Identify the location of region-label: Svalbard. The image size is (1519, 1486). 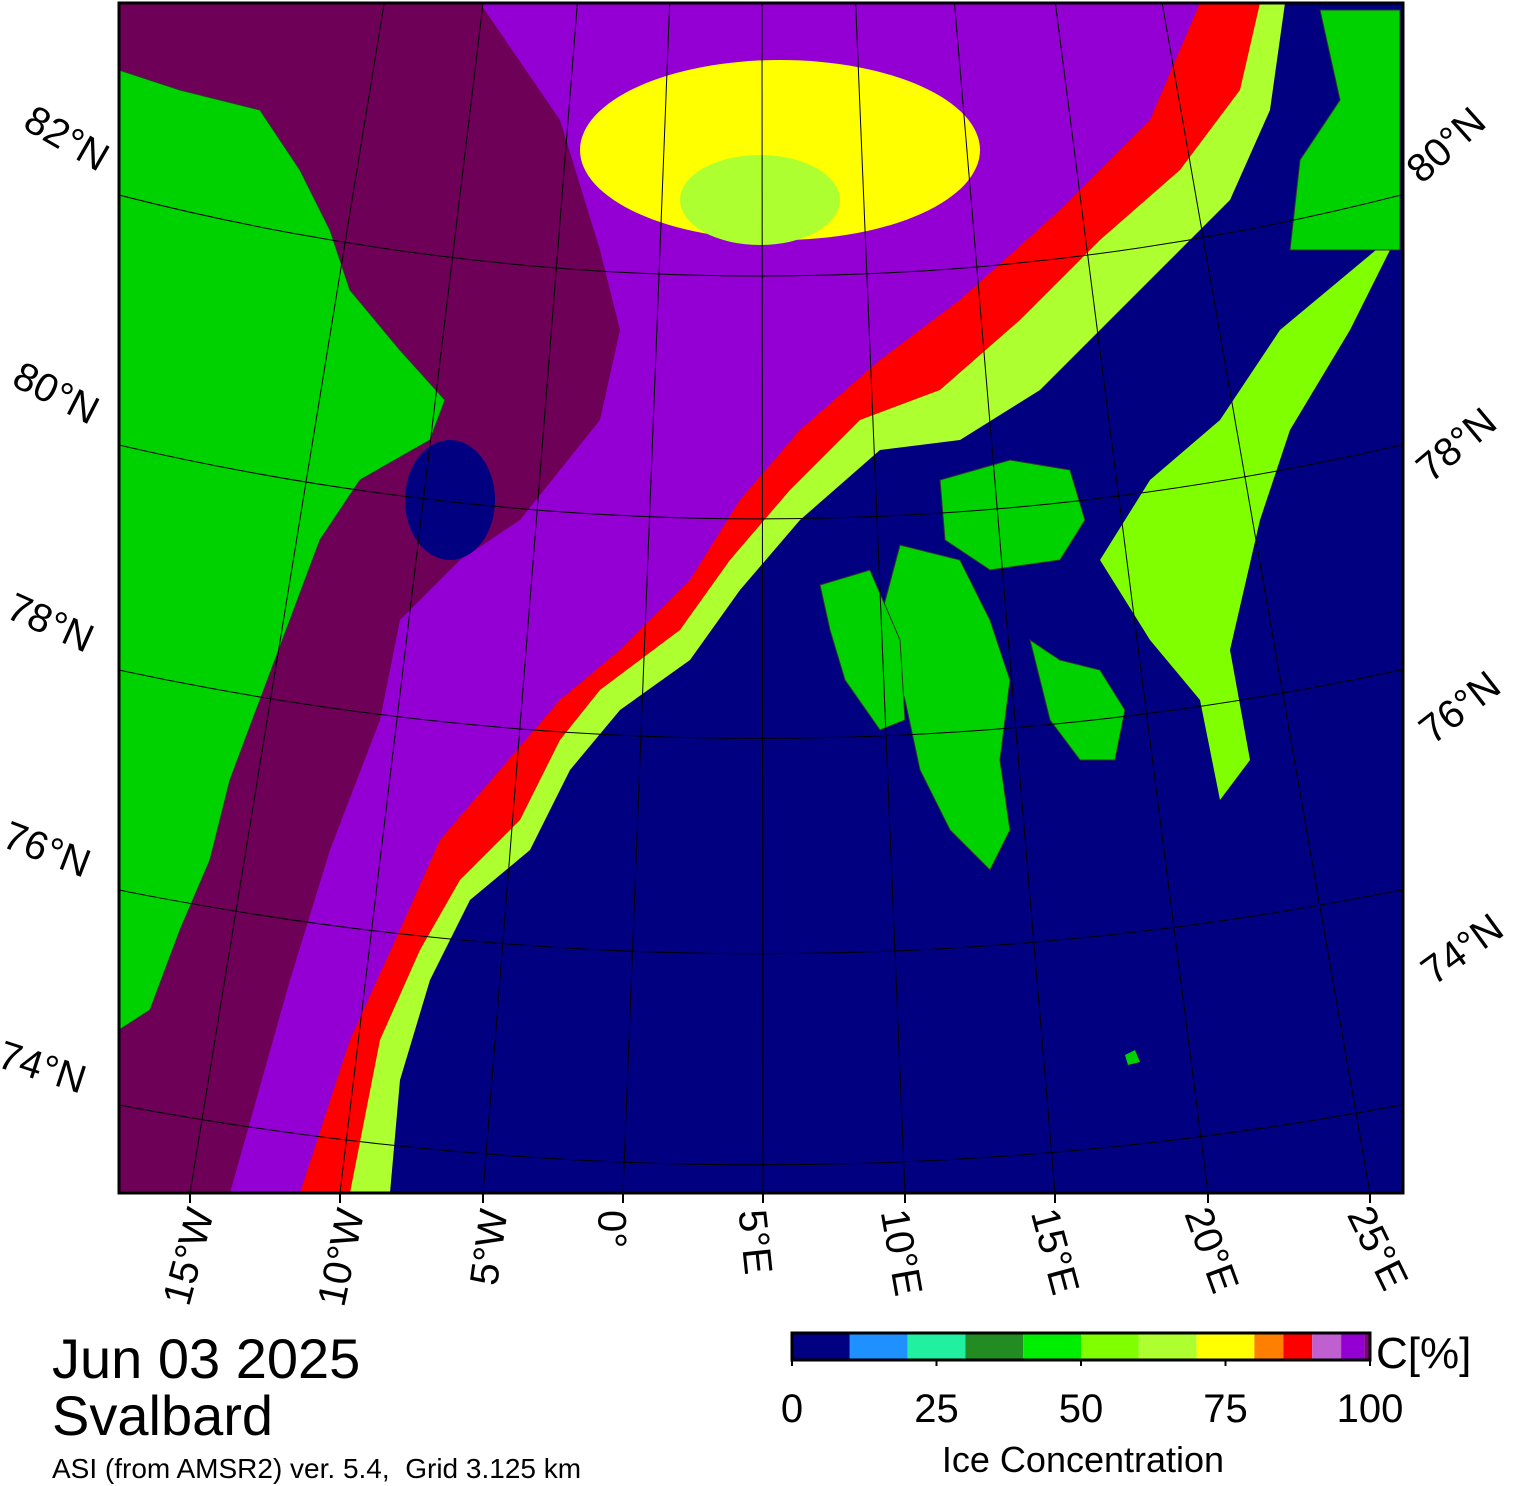
(162, 1415).